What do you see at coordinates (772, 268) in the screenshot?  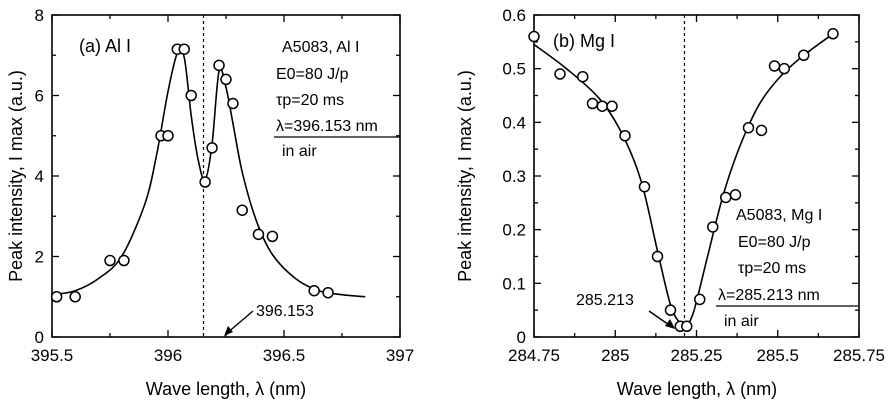 I see `panel-b-info-line3: τp=20 ms` at bounding box center [772, 268].